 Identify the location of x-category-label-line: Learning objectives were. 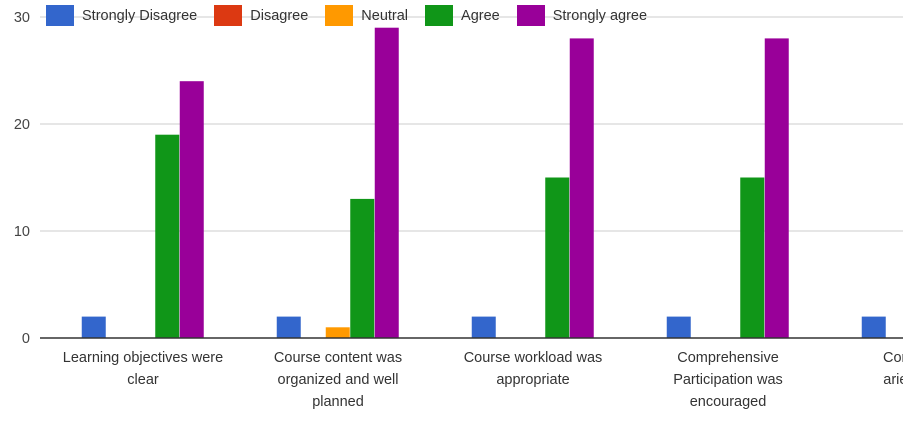
(143, 358).